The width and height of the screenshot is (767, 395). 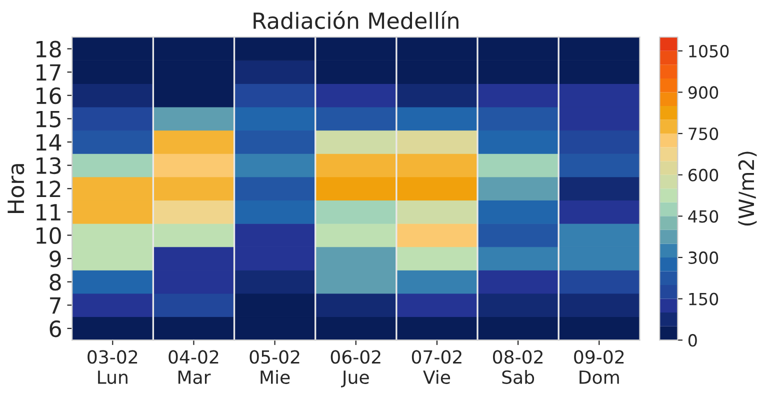 What do you see at coordinates (55, 259) in the screenshot?
I see `y-tick-label: 9` at bounding box center [55, 259].